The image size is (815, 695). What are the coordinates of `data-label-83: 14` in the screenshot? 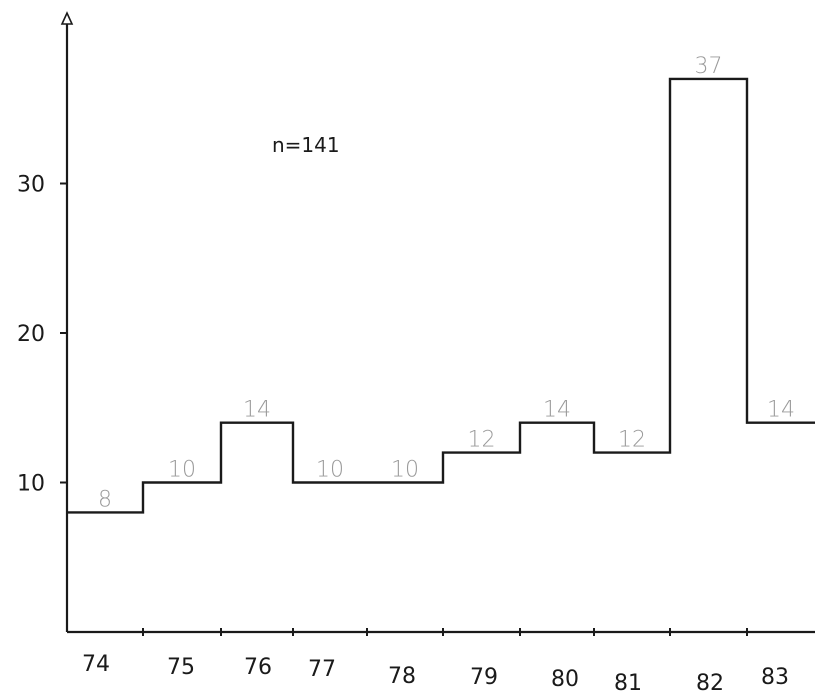 It's located at (781, 410).